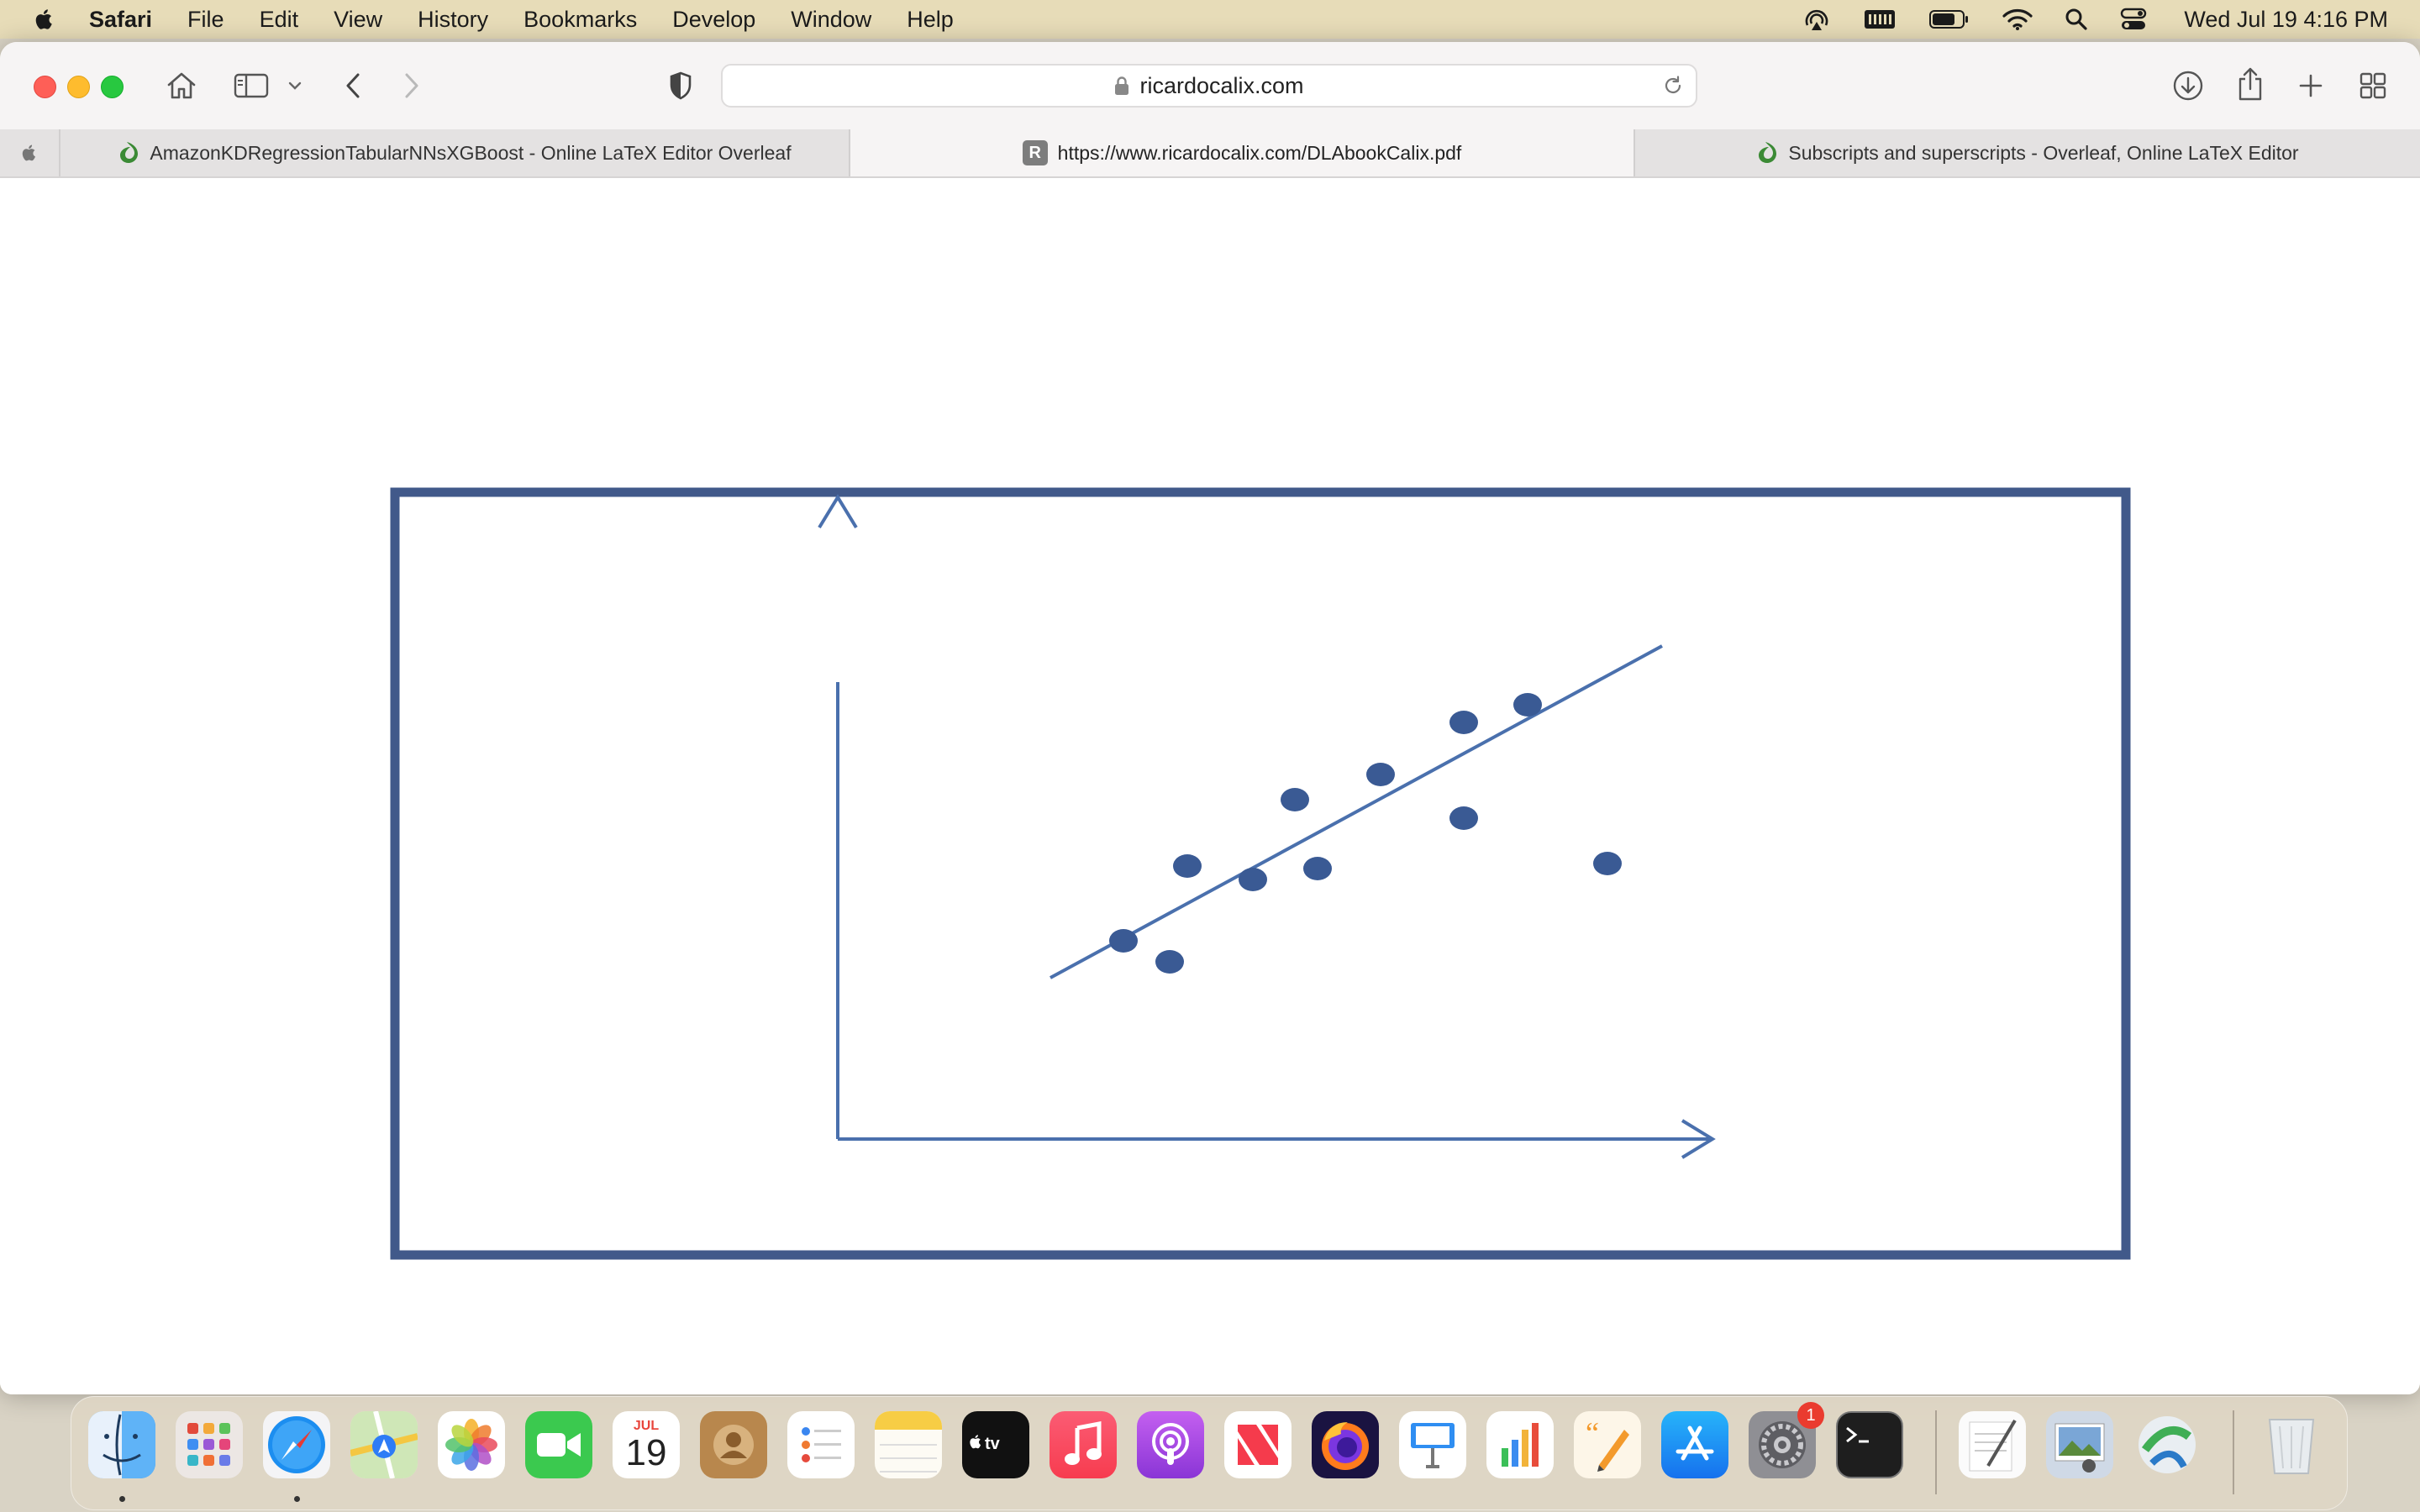 This screenshot has width=2420, height=1512. What do you see at coordinates (44, 19) in the screenshot?
I see `apple-menu-icon` at bounding box center [44, 19].